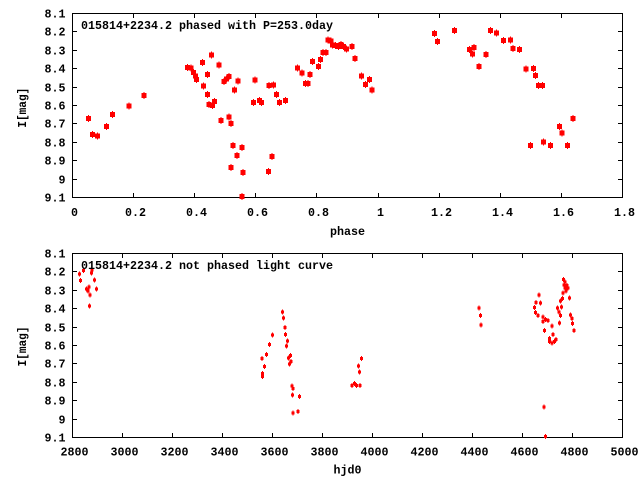  I want to click on svg-text: 1.6, so click(563, 213).